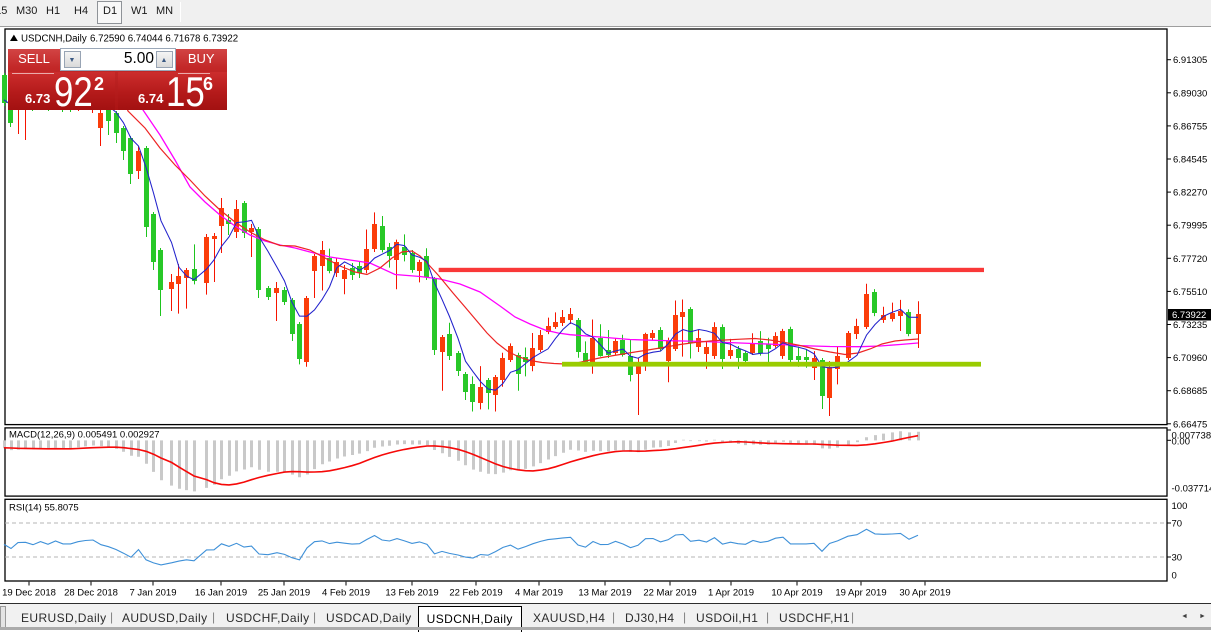 This screenshot has width=1211, height=632. I want to click on svg-text: 4 Mar 2019, so click(539, 593).